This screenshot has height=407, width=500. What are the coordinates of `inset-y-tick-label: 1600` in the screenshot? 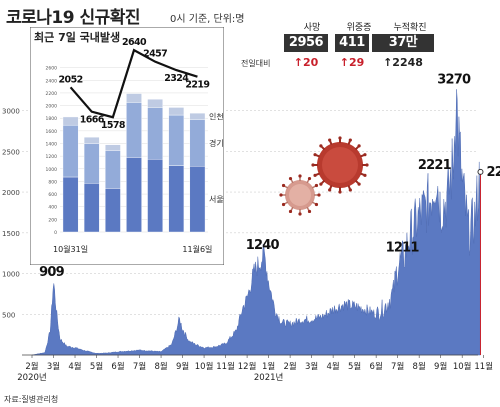 It's located at (52, 132).